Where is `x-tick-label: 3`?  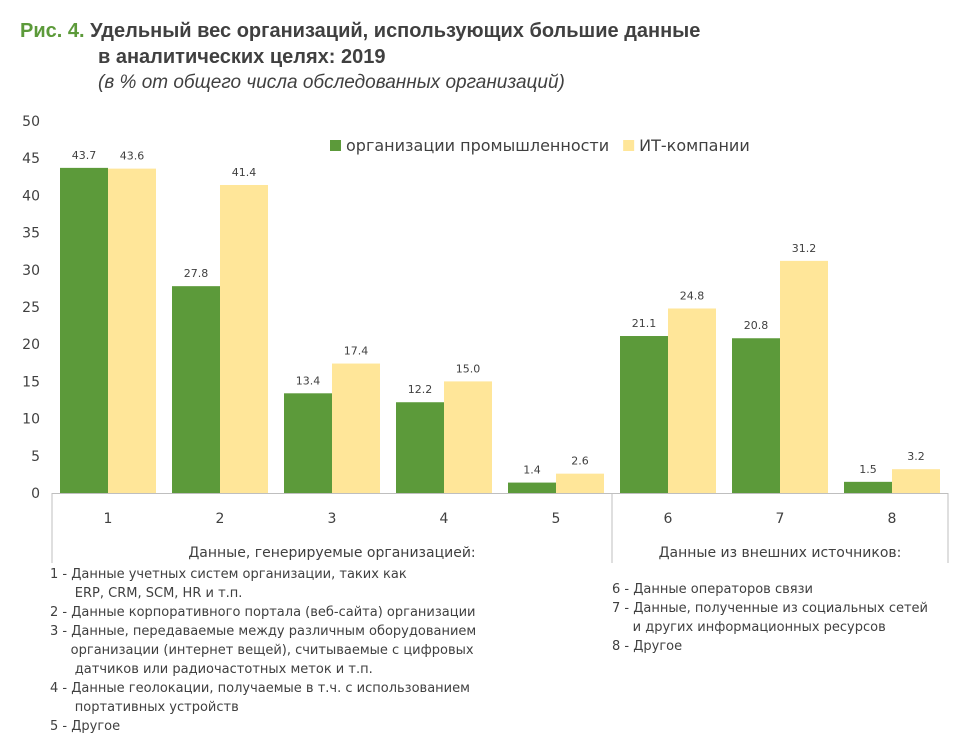 x-tick-label: 3 is located at coordinates (332, 519).